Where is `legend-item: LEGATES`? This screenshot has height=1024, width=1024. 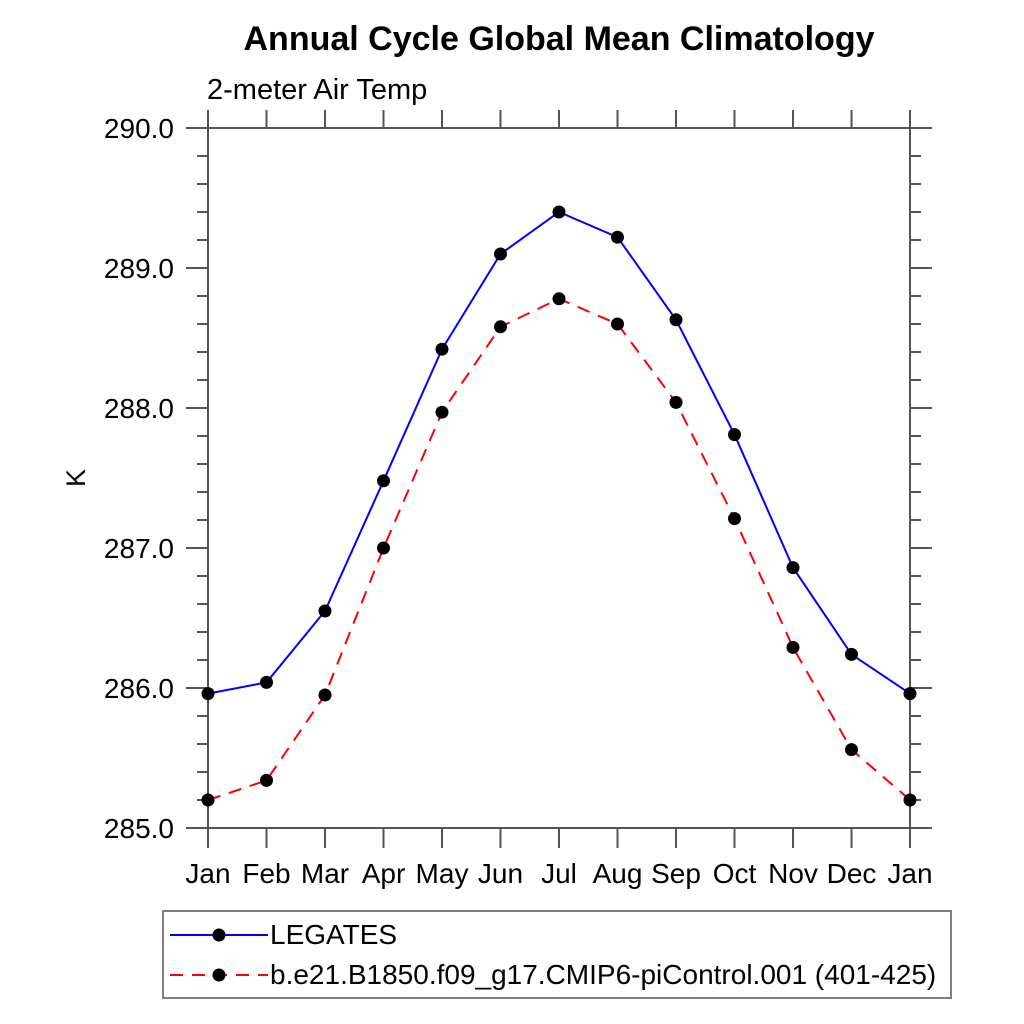 legend-item: LEGATES is located at coordinates (559, 934).